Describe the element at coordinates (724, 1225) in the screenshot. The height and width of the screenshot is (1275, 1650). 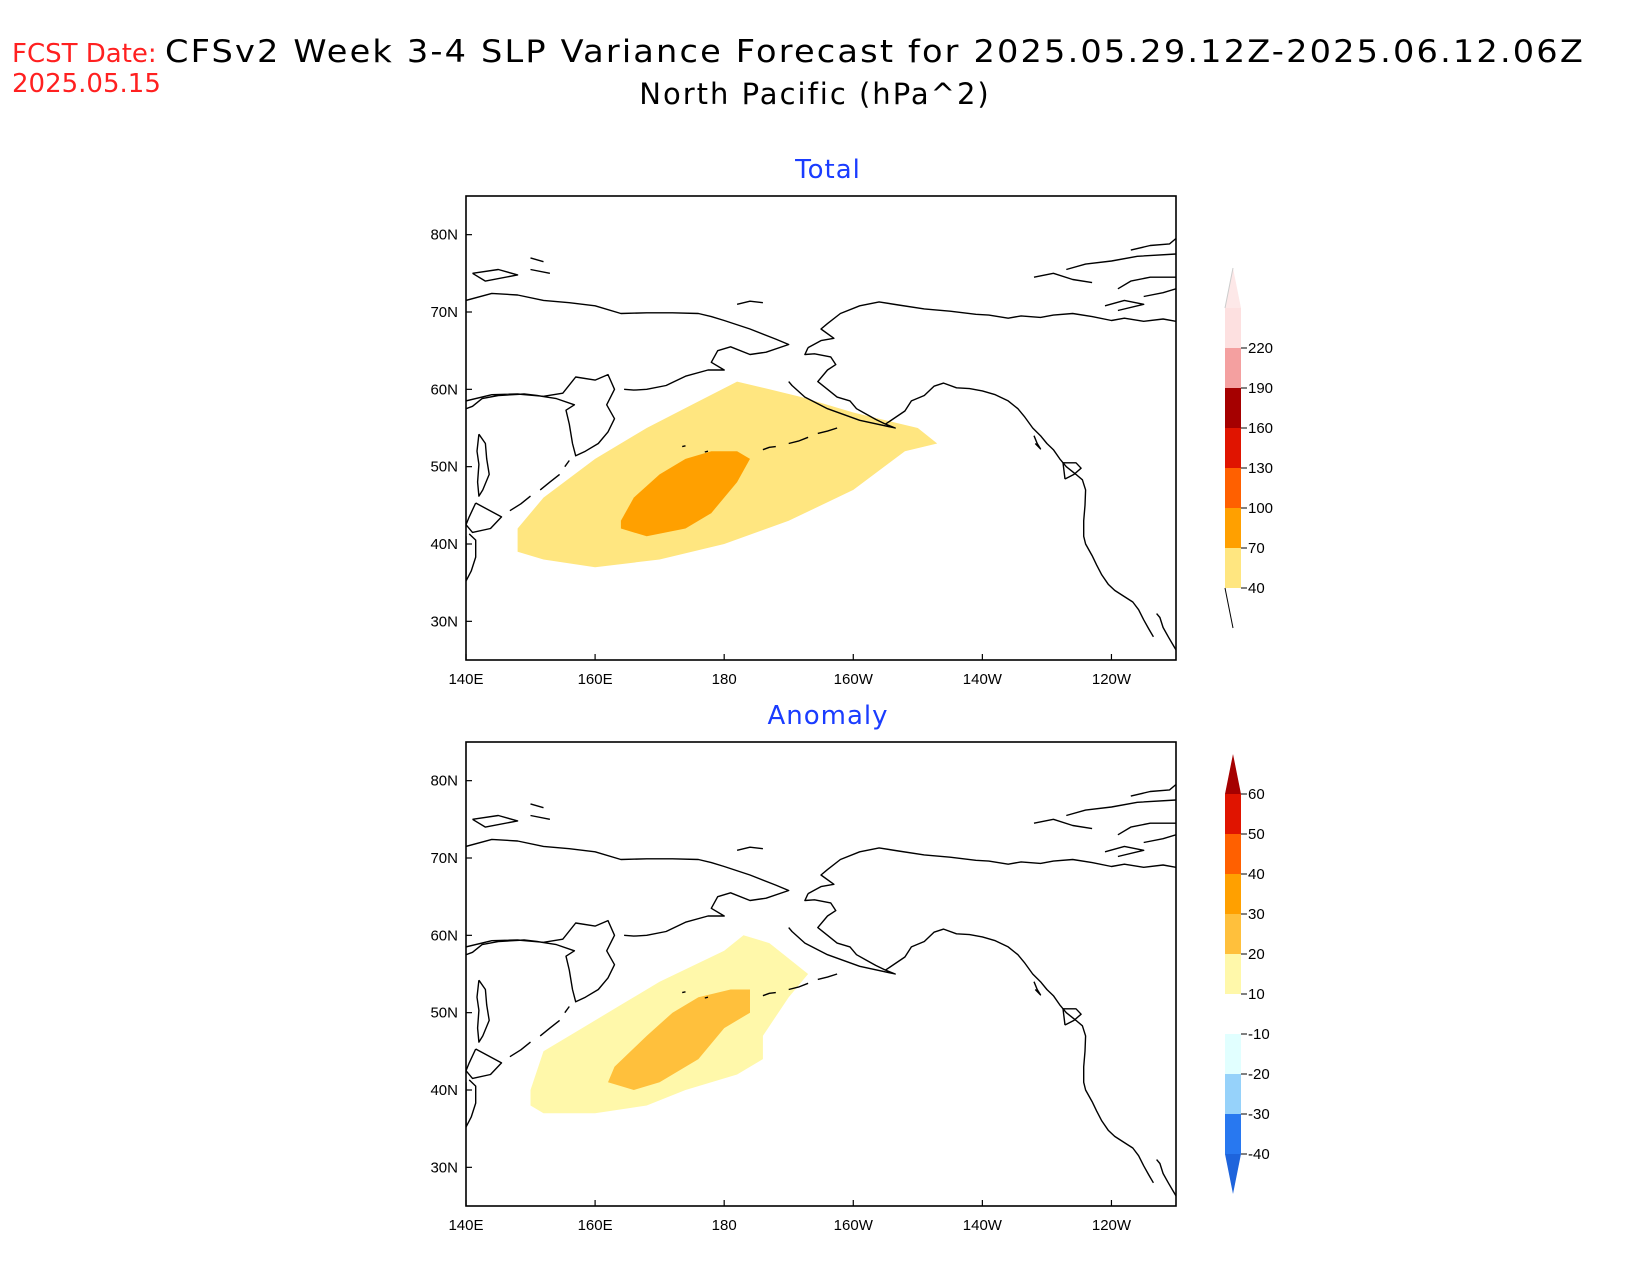
I see `x-tick-label: 180` at that location.